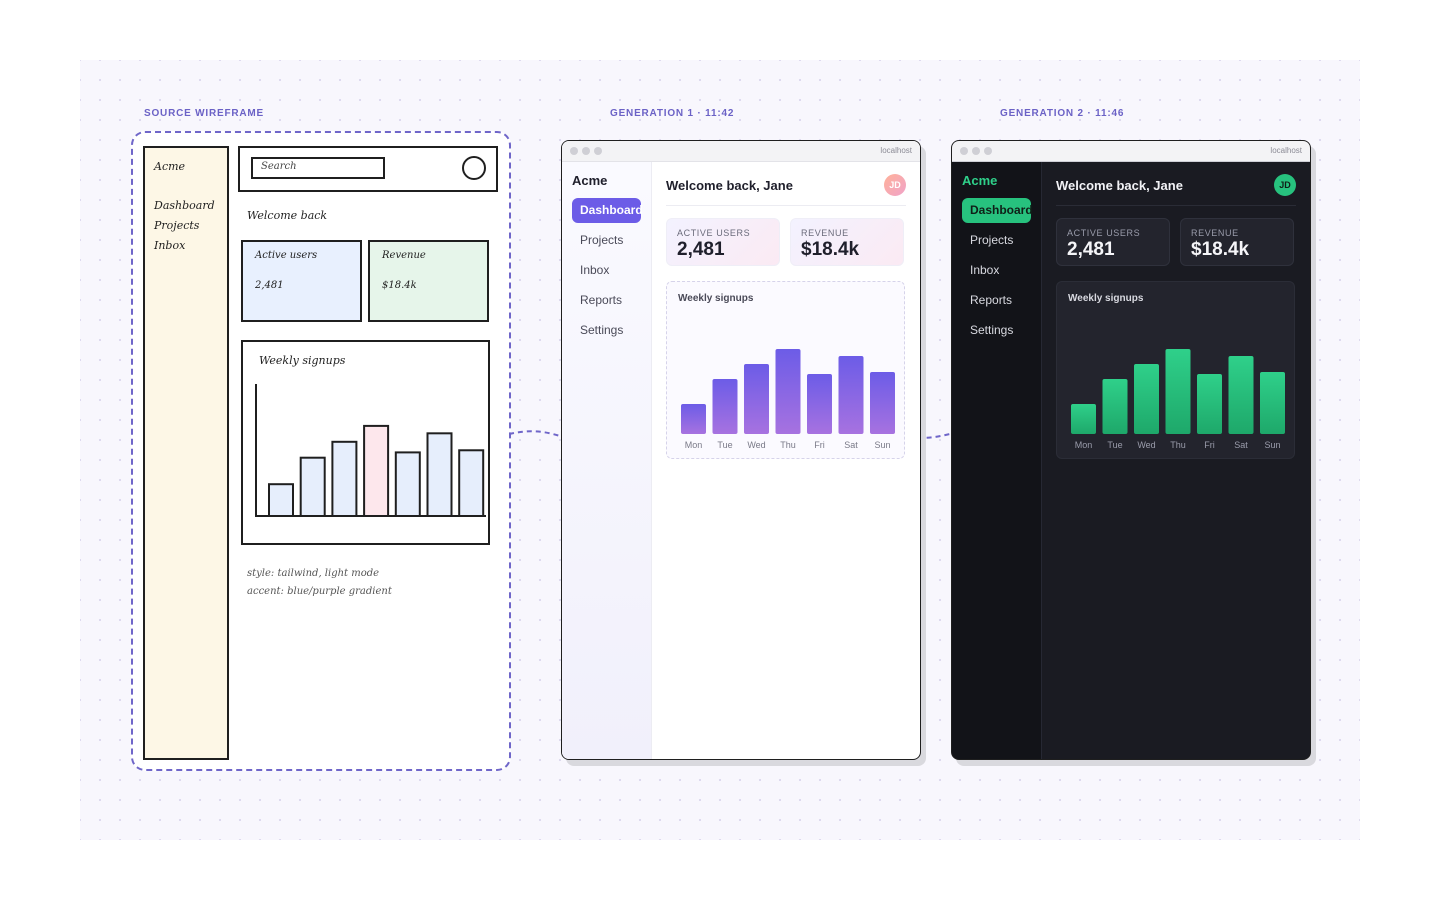  What do you see at coordinates (186, 453) in the screenshot?
I see `wireframe-sidebar` at bounding box center [186, 453].